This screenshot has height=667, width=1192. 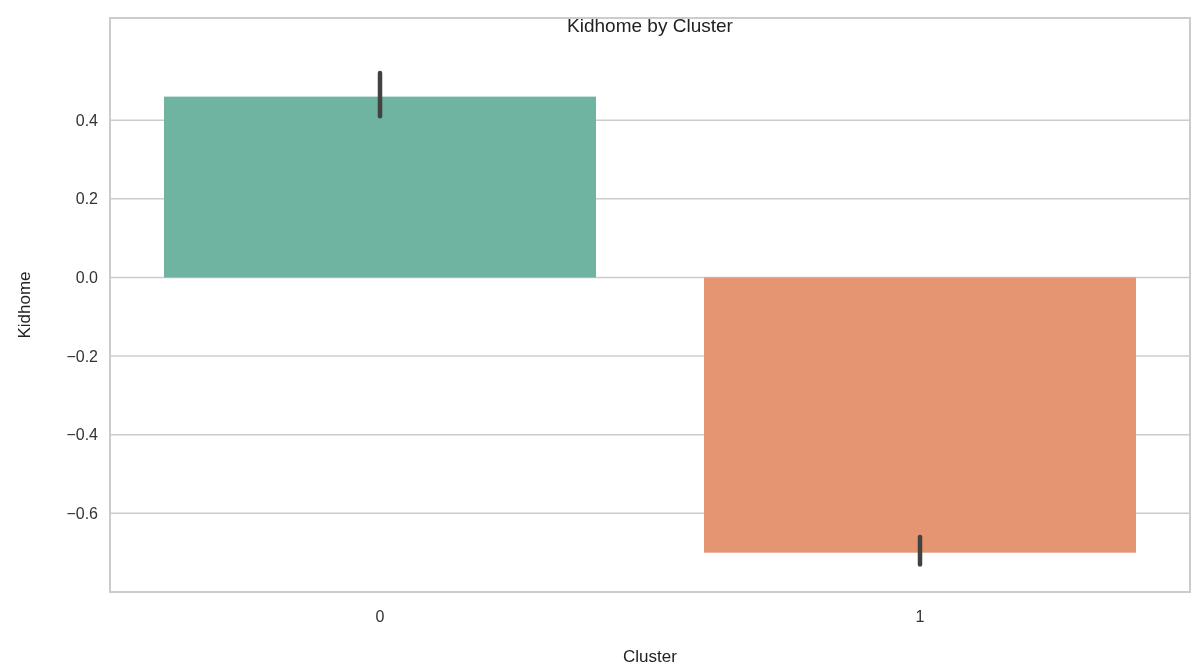 What do you see at coordinates (87, 199) in the screenshot?
I see `y-tick-label: 0.2` at bounding box center [87, 199].